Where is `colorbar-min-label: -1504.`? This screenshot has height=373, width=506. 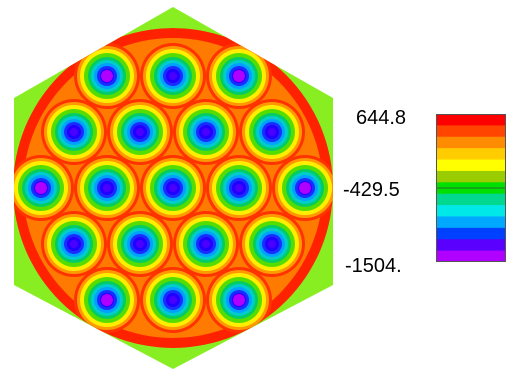
colorbar-min-label: -1504. is located at coordinates (373, 266).